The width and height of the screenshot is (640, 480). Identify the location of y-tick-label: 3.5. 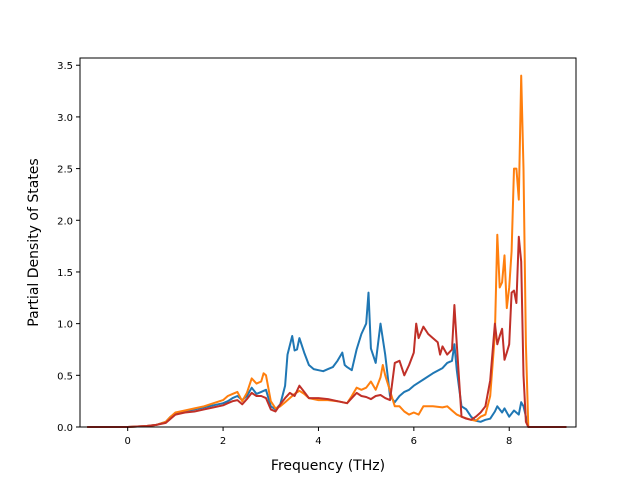
(65, 66).